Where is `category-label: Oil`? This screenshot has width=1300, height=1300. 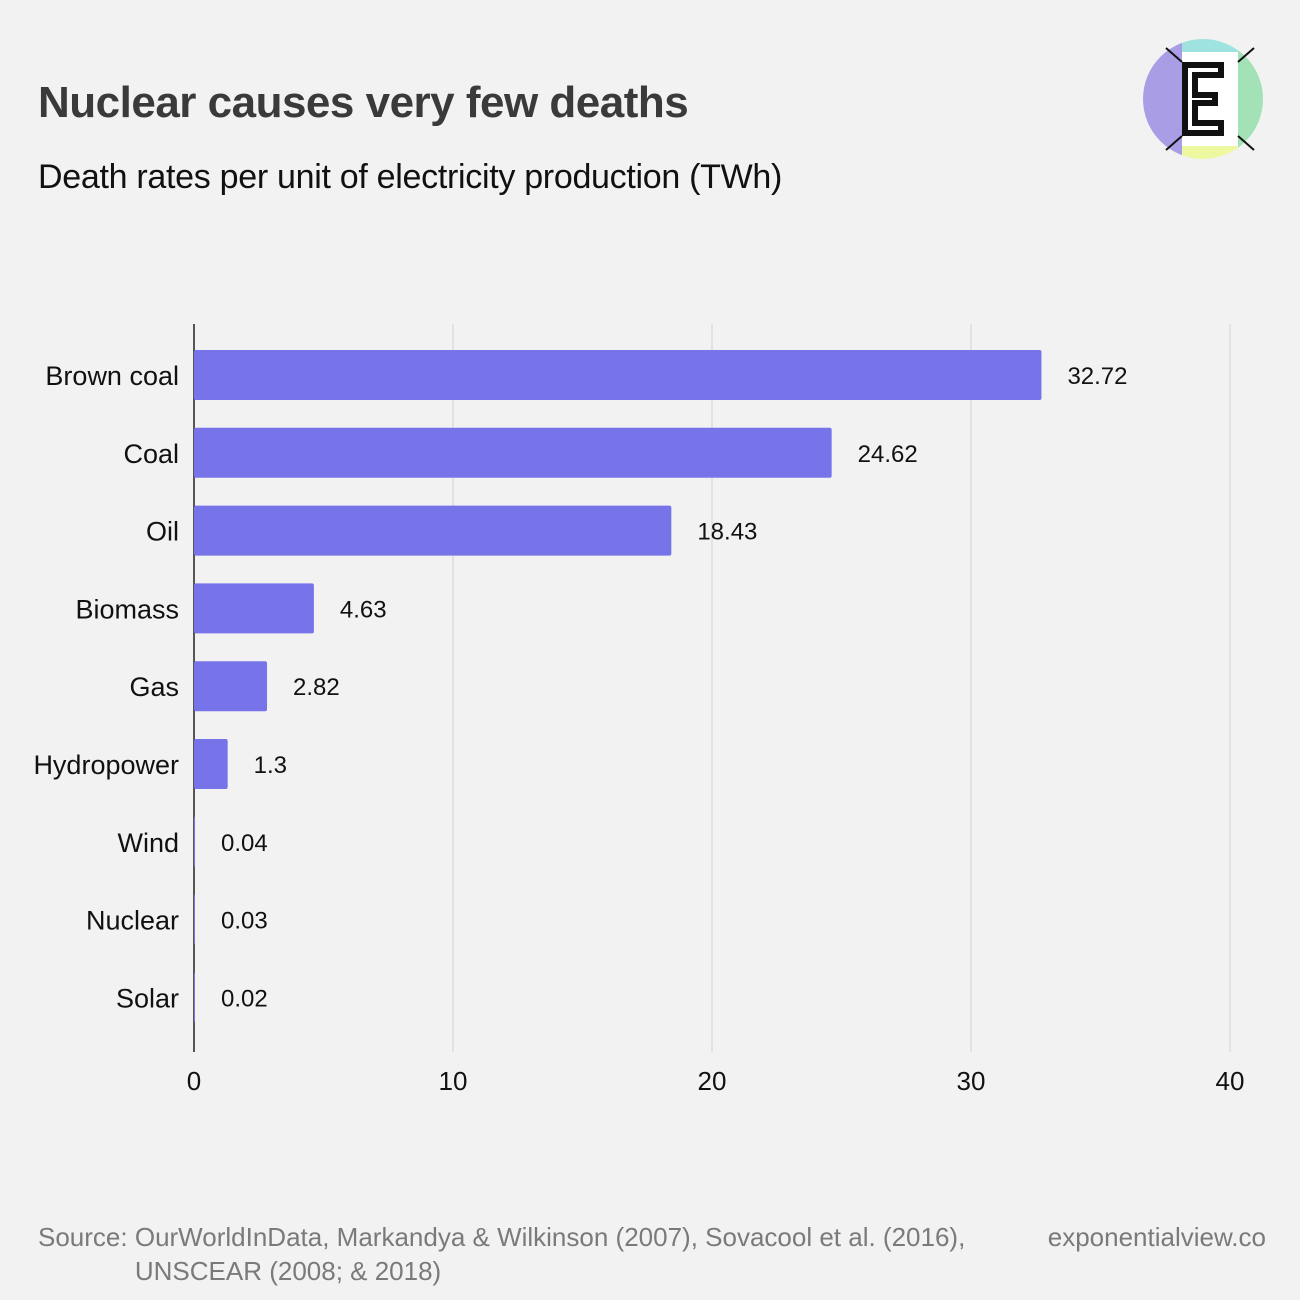
category-label: Oil is located at coordinates (162, 532).